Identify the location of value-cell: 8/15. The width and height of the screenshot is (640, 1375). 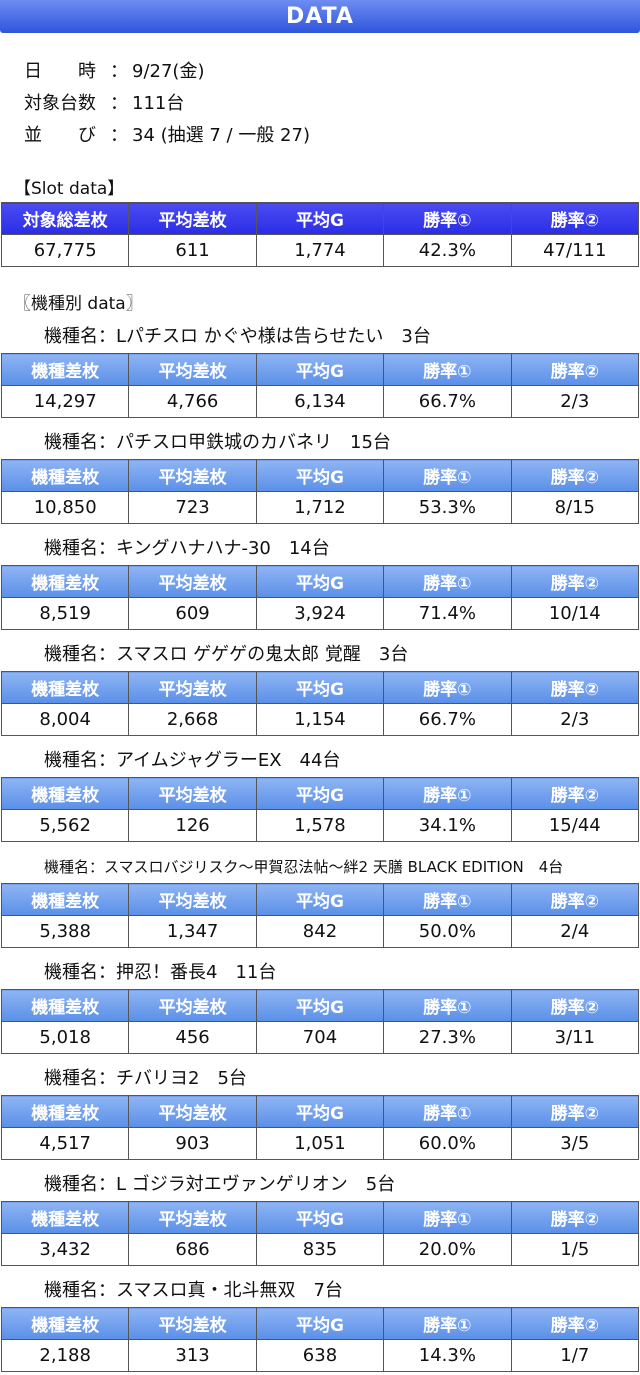
(575, 507).